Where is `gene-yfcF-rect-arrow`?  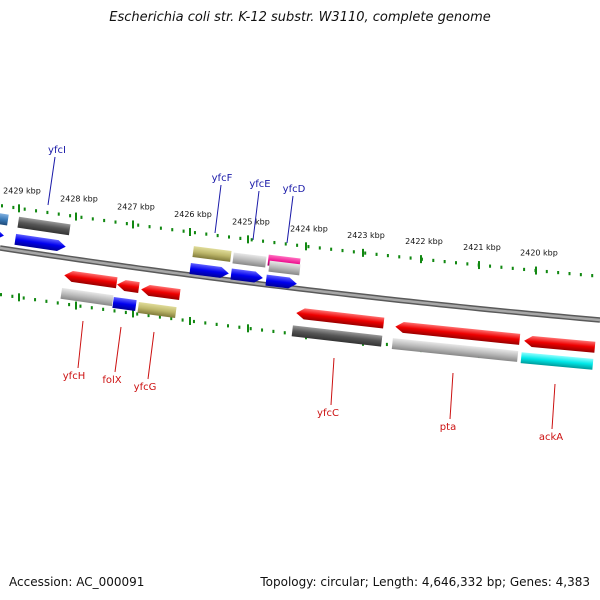 gene-yfcF-rect-arrow is located at coordinates (212, 254).